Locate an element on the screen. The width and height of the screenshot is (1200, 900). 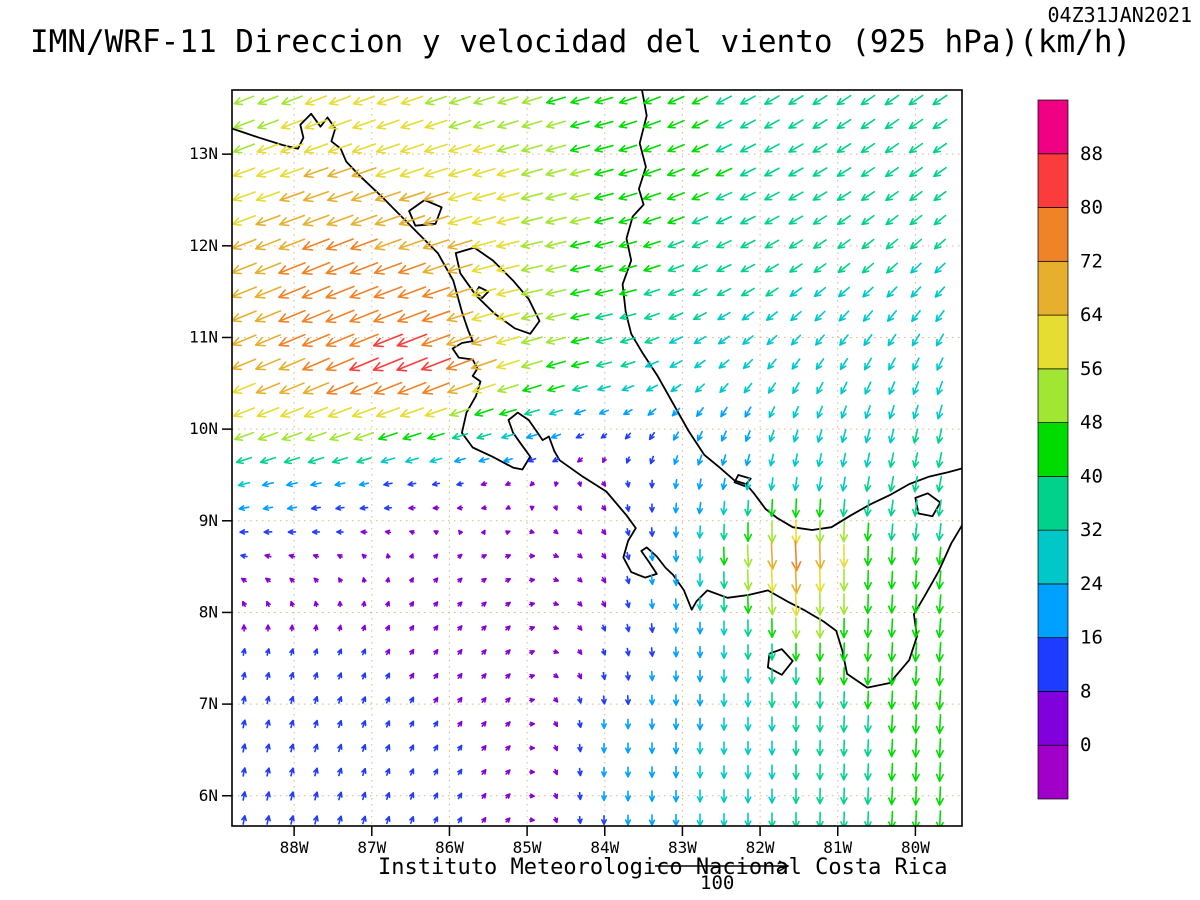
svg-text: 0 is located at coordinates (1085, 745).